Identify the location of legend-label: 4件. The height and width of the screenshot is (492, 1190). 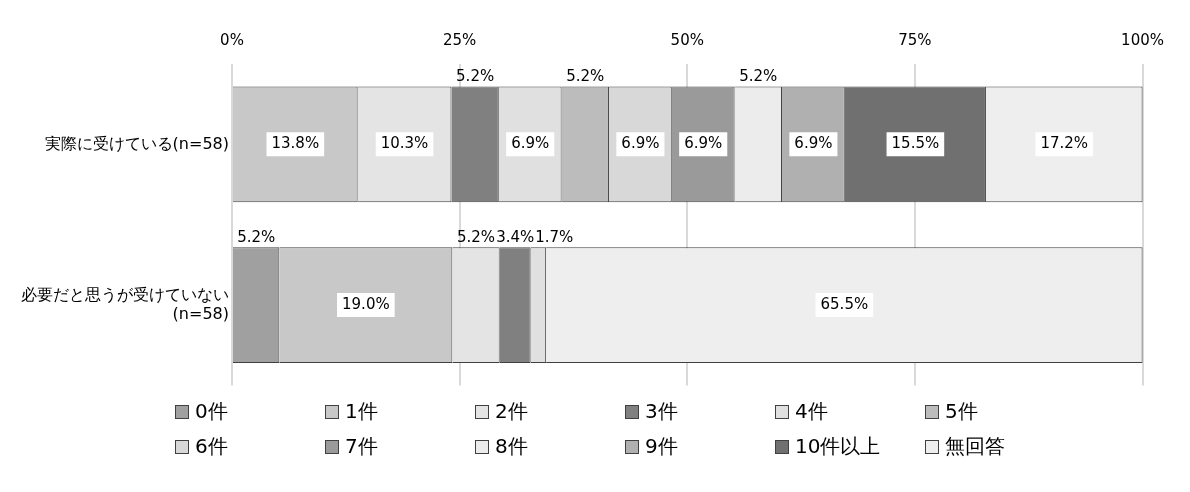
(811, 411).